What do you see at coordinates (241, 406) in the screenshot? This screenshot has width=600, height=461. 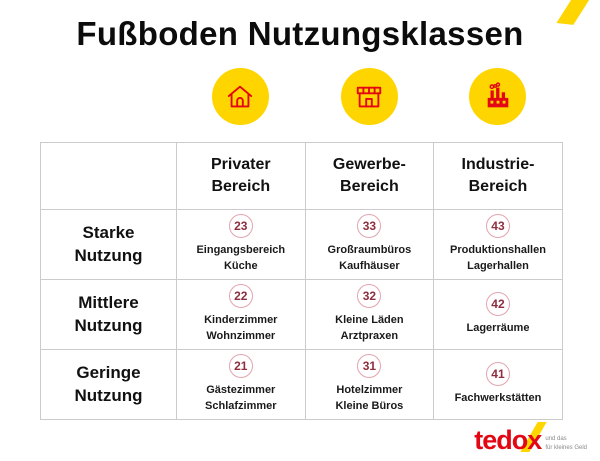 I see `cell-text-line: Schlafzimmer` at bounding box center [241, 406].